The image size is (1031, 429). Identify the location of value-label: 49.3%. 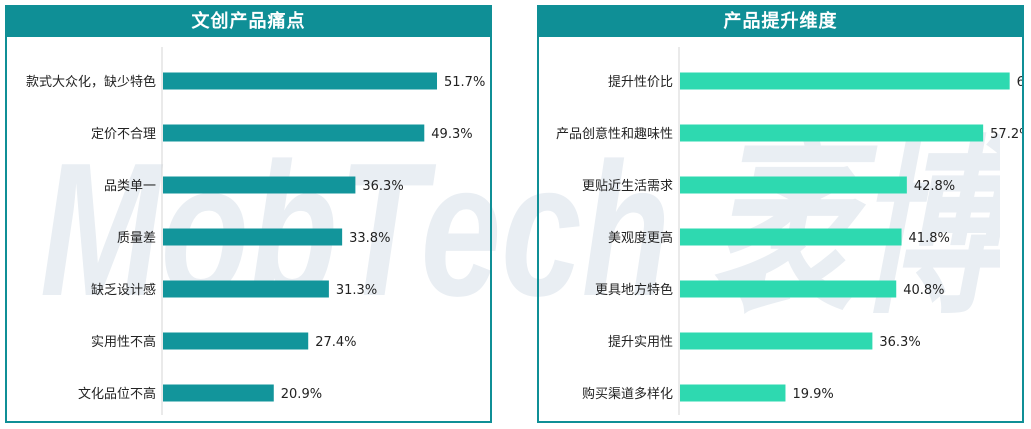
(451, 134).